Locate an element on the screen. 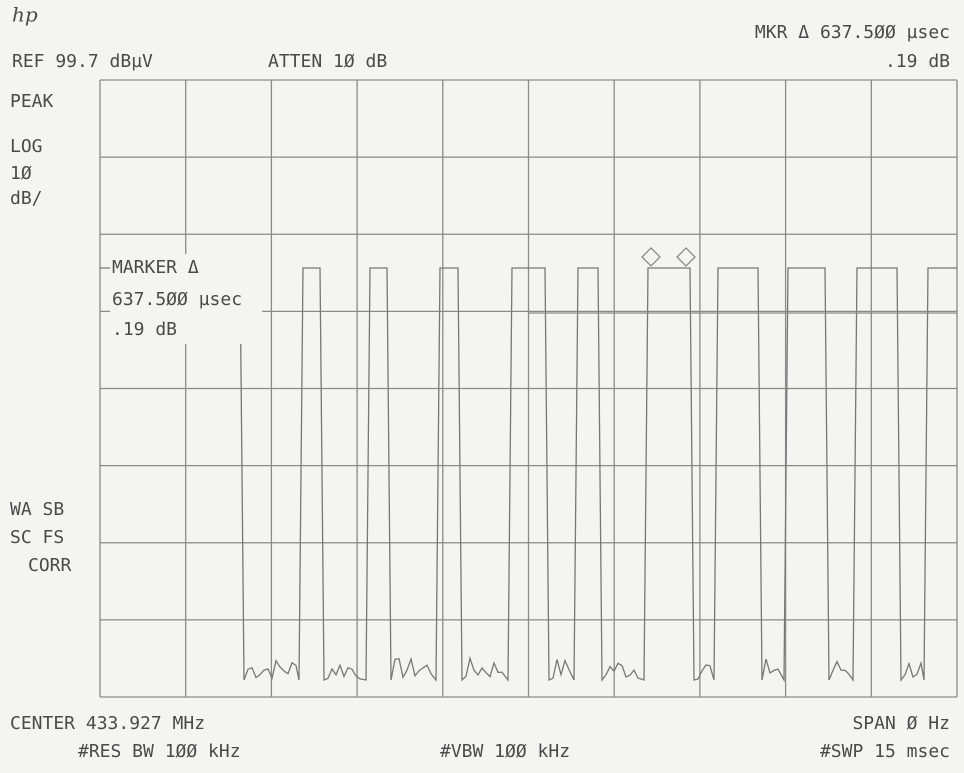 The width and height of the screenshot is (964, 773). marker-level: .19 dB is located at coordinates (917, 61).